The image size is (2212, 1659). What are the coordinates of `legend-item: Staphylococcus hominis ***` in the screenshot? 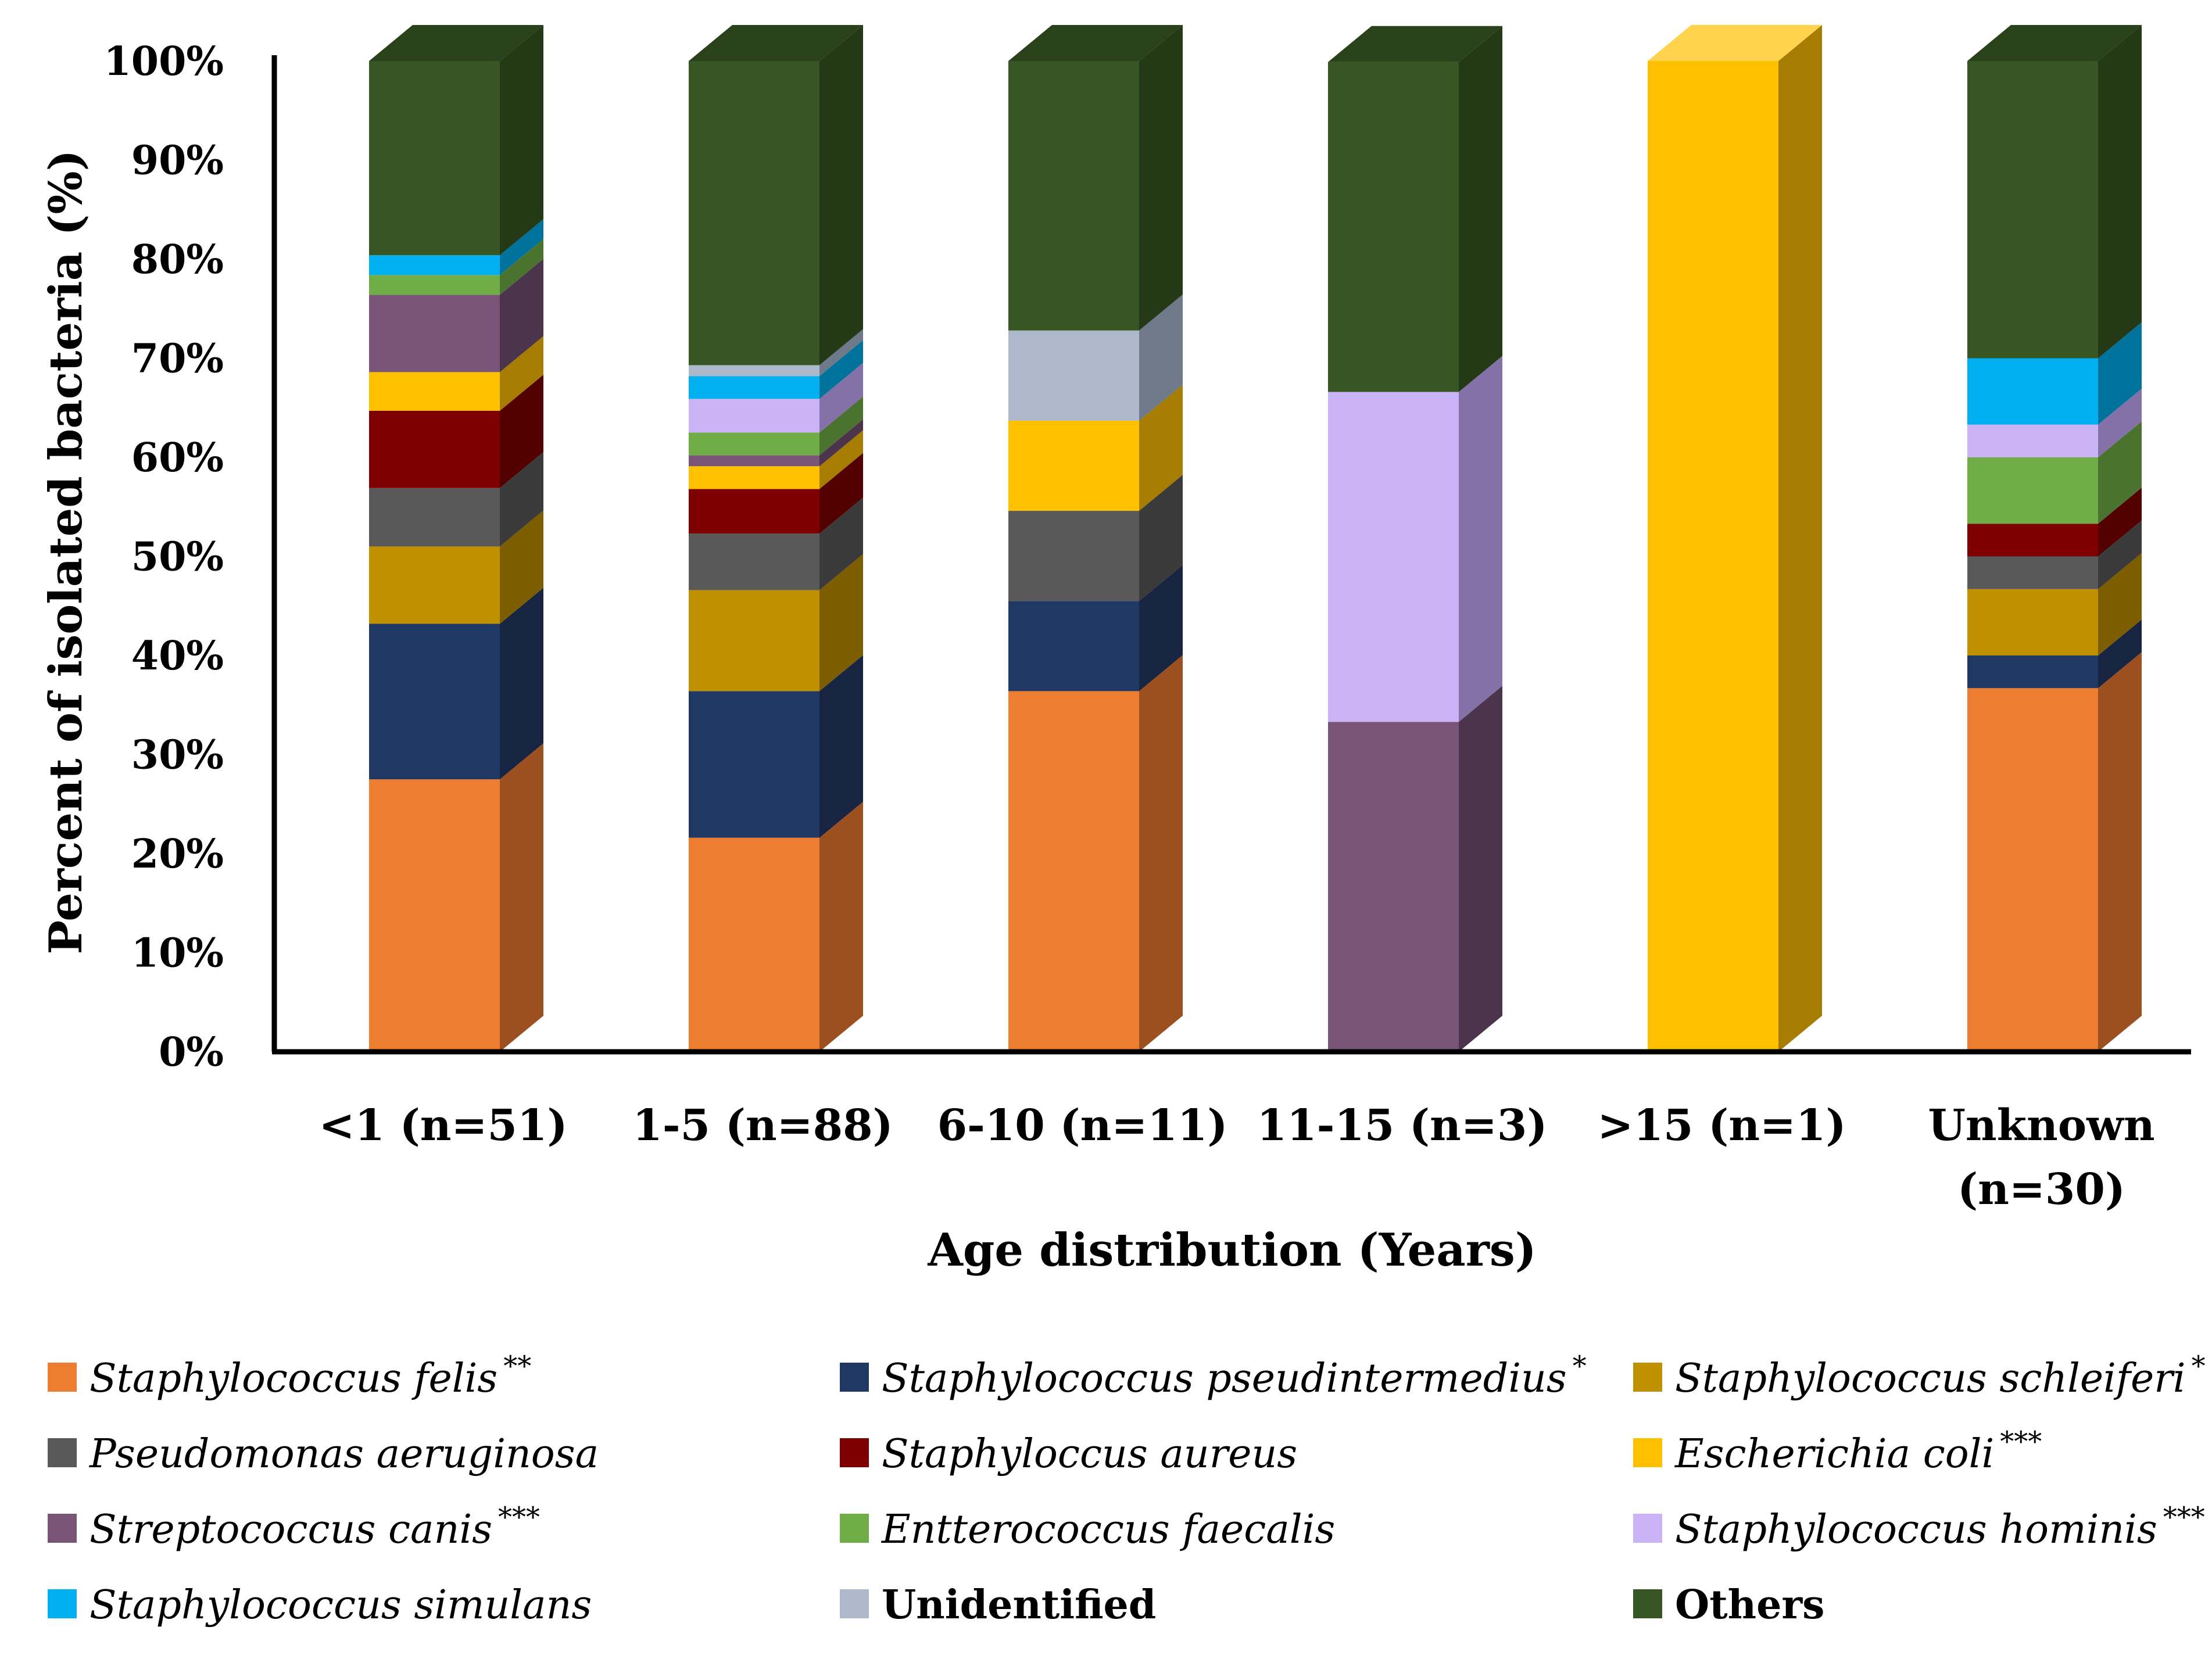 It's located at (1919, 1527).